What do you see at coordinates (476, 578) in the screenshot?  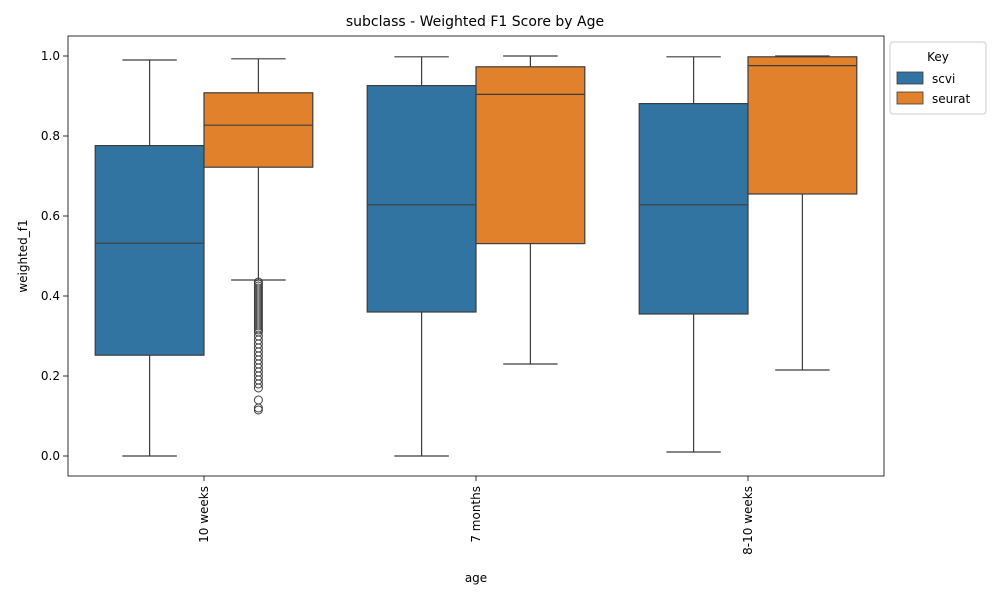 I see `x-axis-label: age` at bounding box center [476, 578].